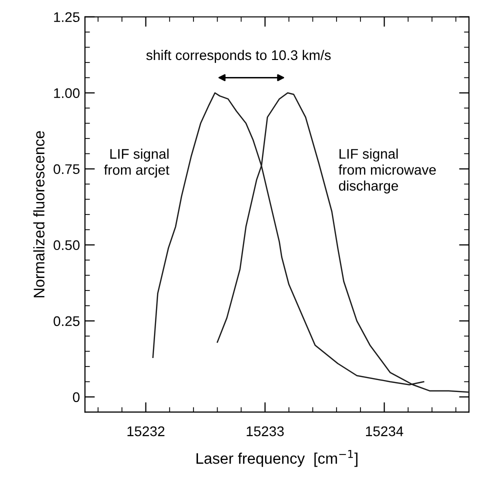  What do you see at coordinates (38, 214) in the screenshot?
I see `y-axis-title: Normalized fluorescence` at bounding box center [38, 214].